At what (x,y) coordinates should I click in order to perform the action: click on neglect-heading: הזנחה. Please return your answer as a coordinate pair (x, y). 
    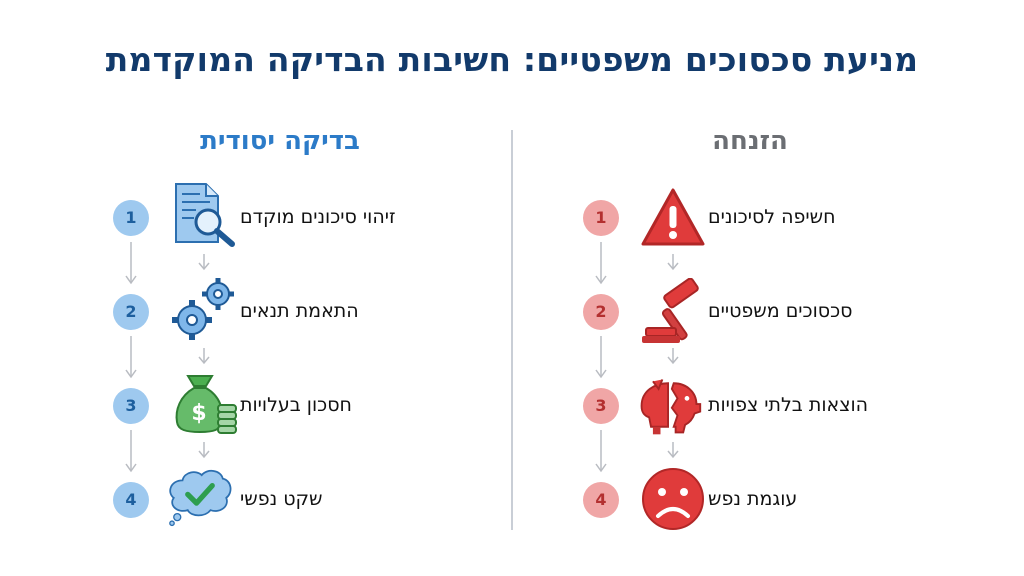
    Looking at the image, I should click on (750, 141).